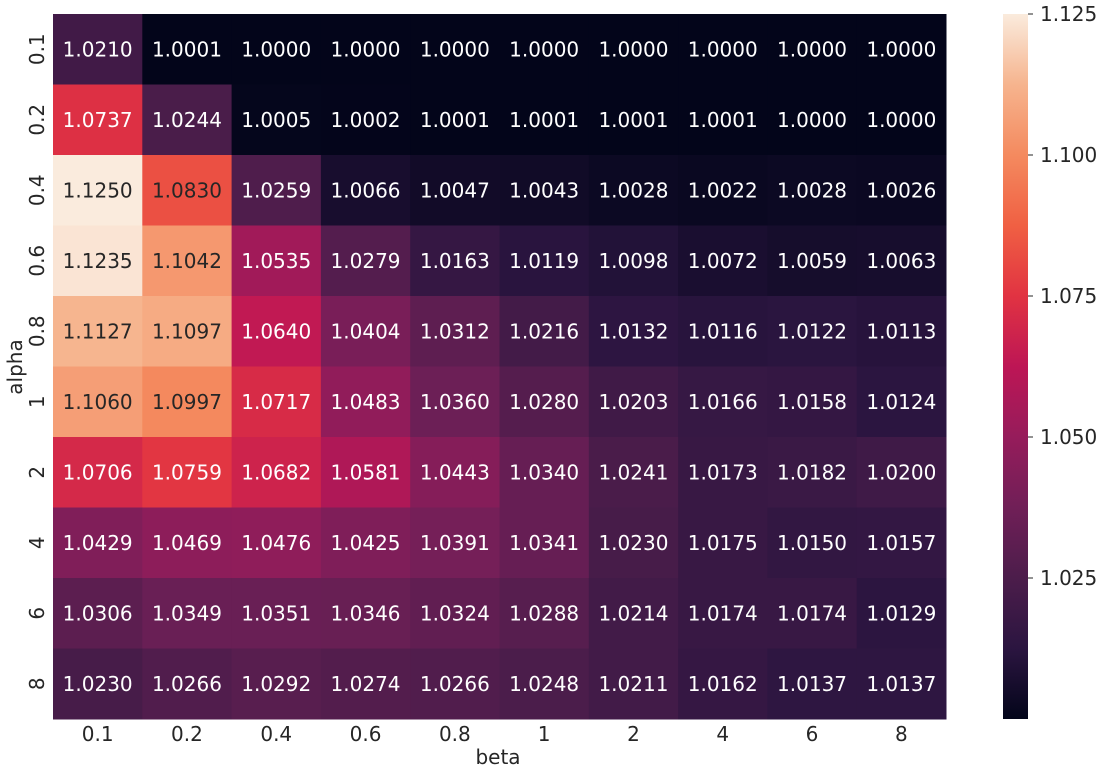  I want to click on x-tick-label: 4, so click(722, 734).